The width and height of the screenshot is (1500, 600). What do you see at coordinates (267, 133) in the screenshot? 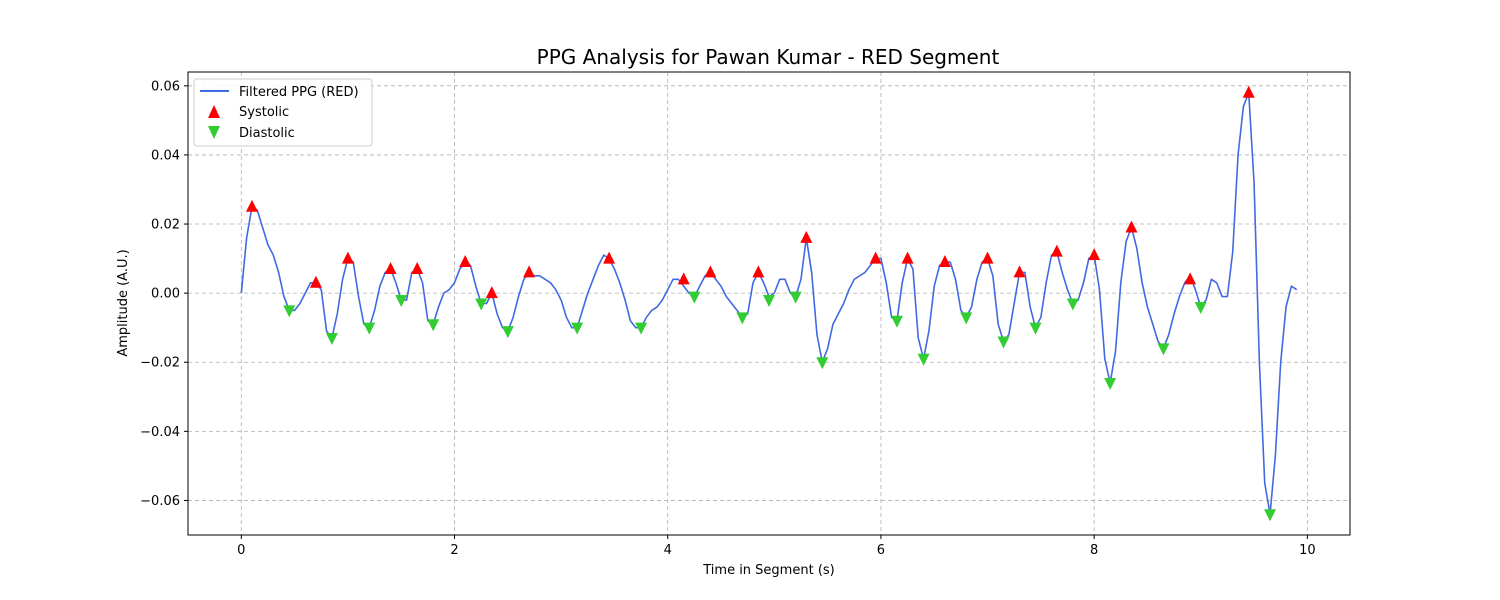
I see `legend-label-diastolic: Diastolic` at bounding box center [267, 133].